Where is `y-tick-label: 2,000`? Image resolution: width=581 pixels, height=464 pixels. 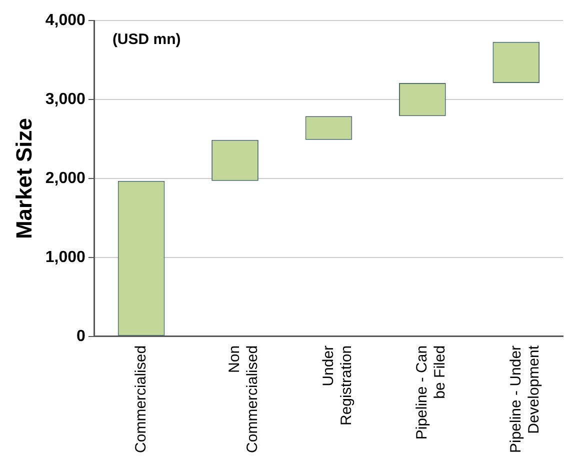
y-tick-label: 2,000 is located at coordinates (65, 178).